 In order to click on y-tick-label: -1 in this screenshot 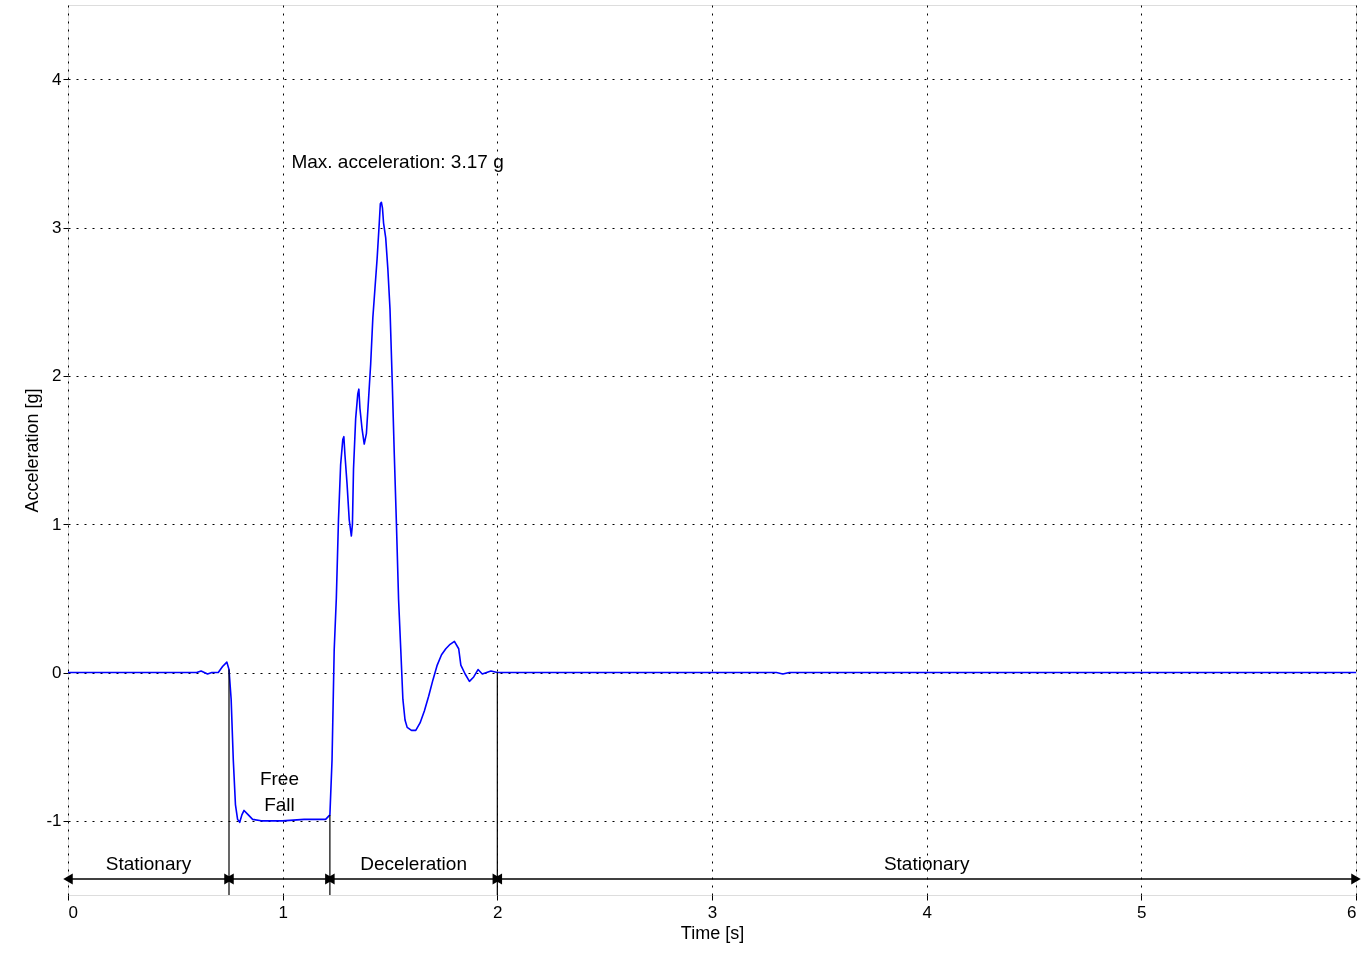, I will do `click(54, 821)`.